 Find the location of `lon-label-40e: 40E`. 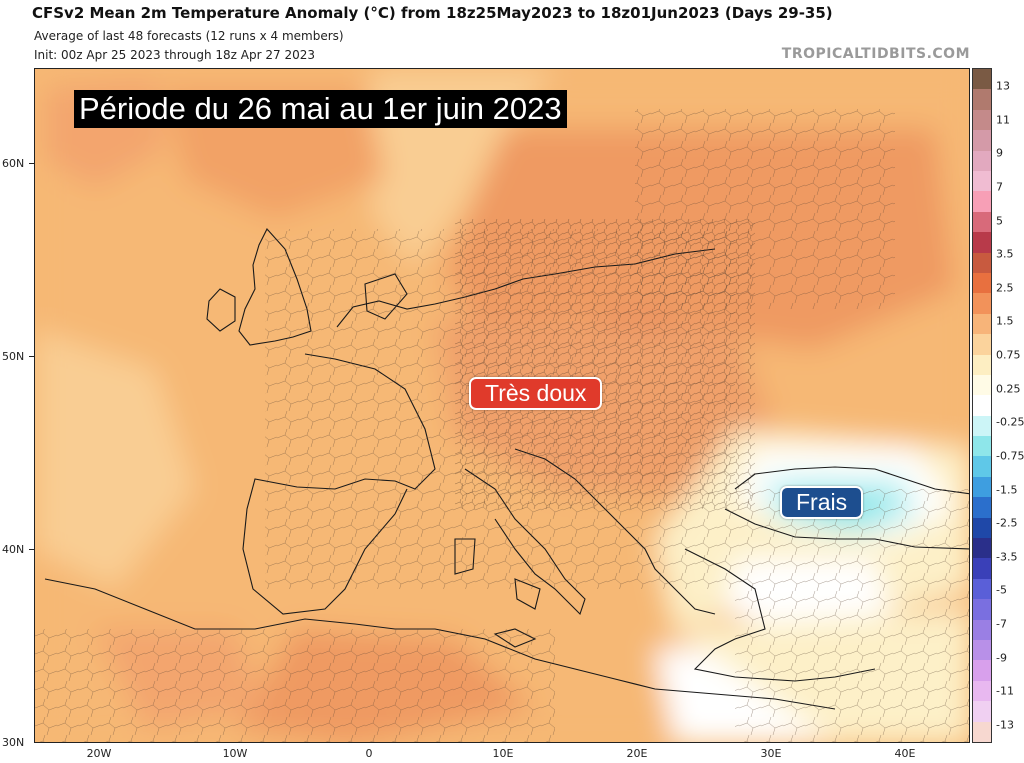

lon-label-40e: 40E is located at coordinates (905, 753).